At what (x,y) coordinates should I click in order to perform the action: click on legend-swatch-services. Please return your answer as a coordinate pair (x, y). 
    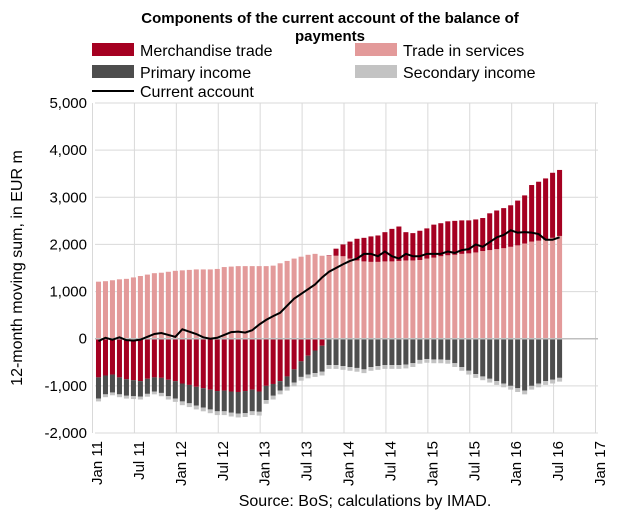
    Looking at the image, I should click on (376, 49).